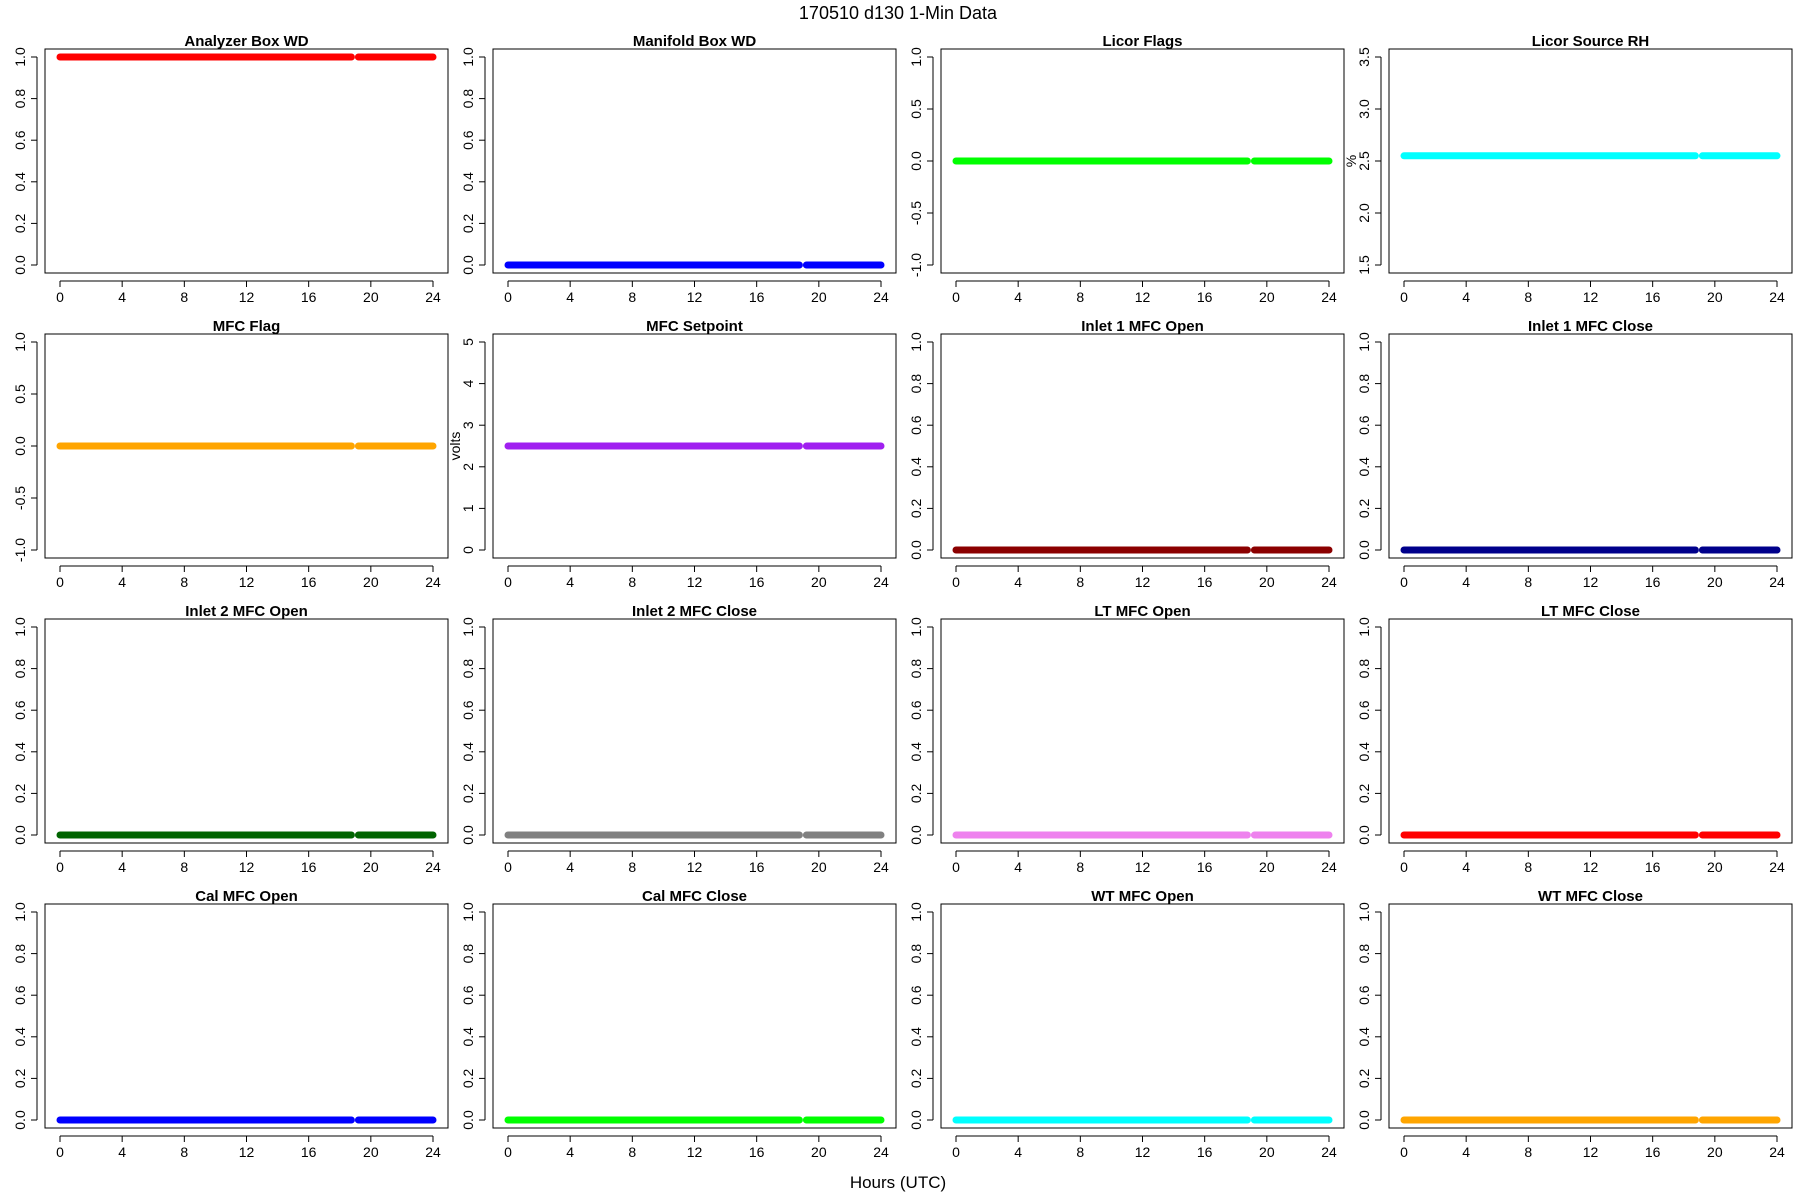 This screenshot has height=1200, width=1800. Describe the element at coordinates (694, 611) in the screenshot. I see `panel-title: Inlet 2 MFC Close` at that location.